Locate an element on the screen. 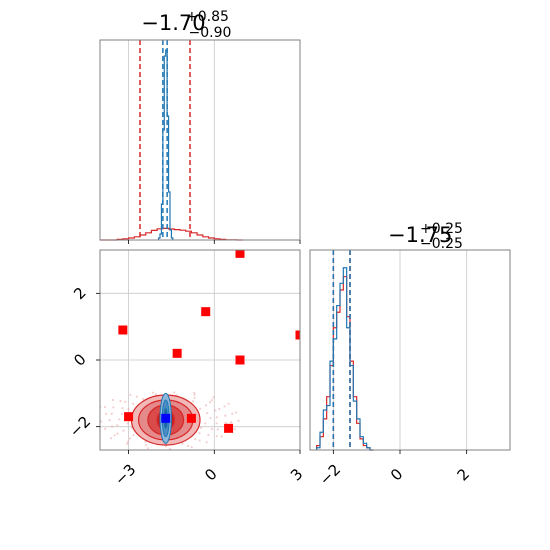 This screenshot has width=550, height=550. title-bottom-right-sup: +0.25 is located at coordinates (441, 229).